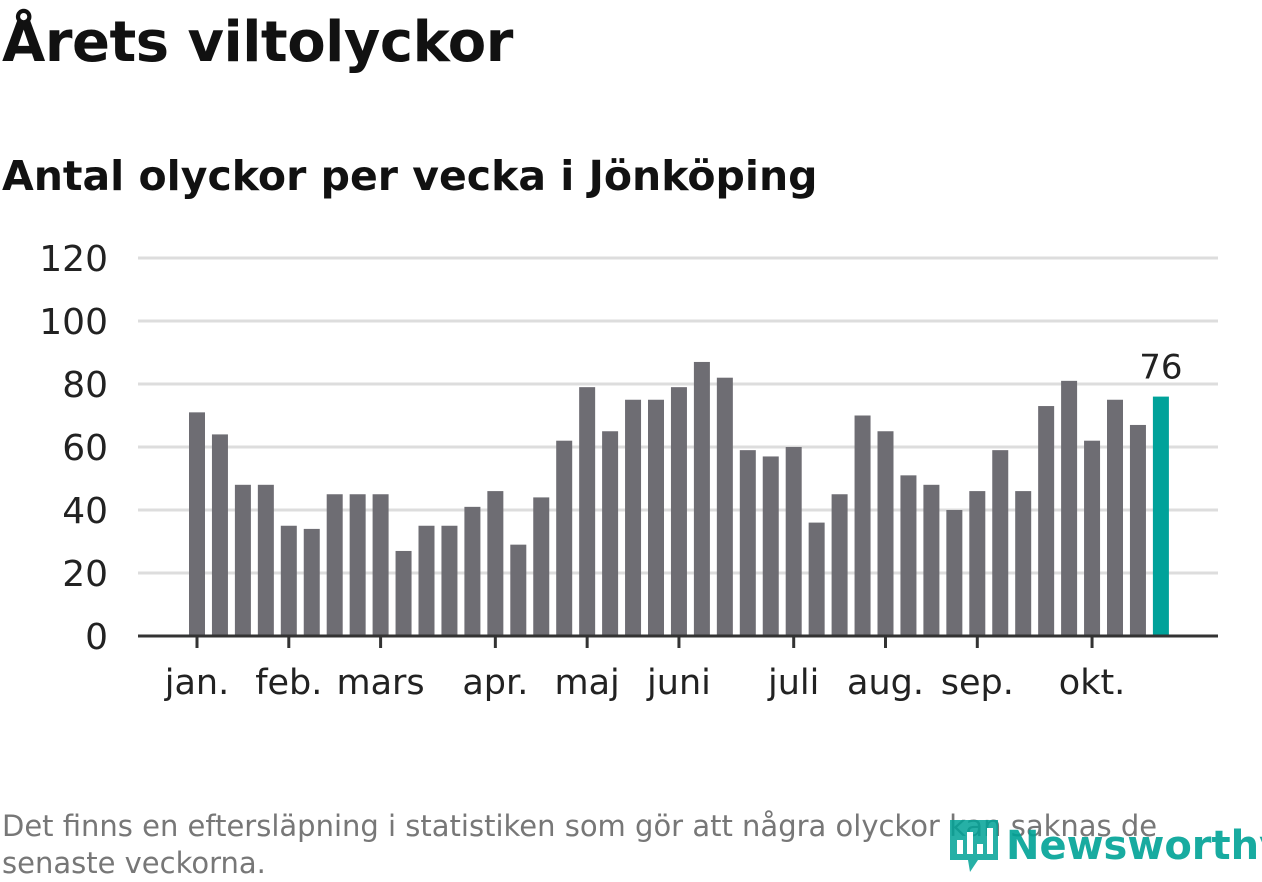  I want to click on y-tick-label: 80, so click(85, 385).